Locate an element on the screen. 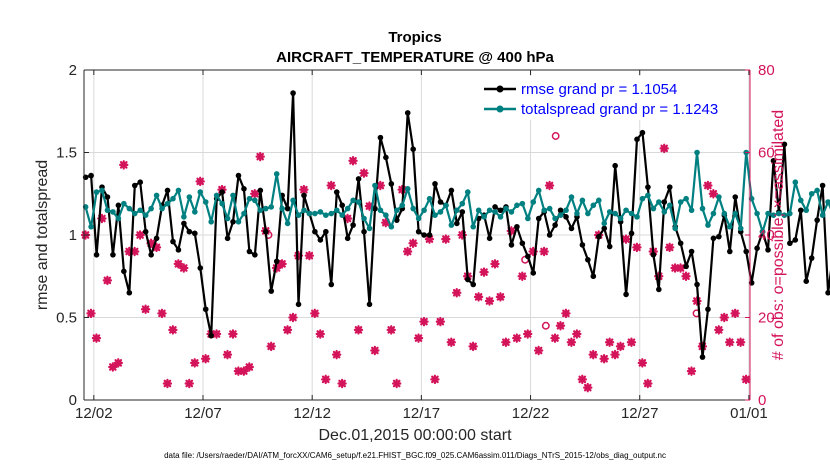  legend-rmse-label: rmse grand pr = 1.1054 is located at coordinates (599, 89).